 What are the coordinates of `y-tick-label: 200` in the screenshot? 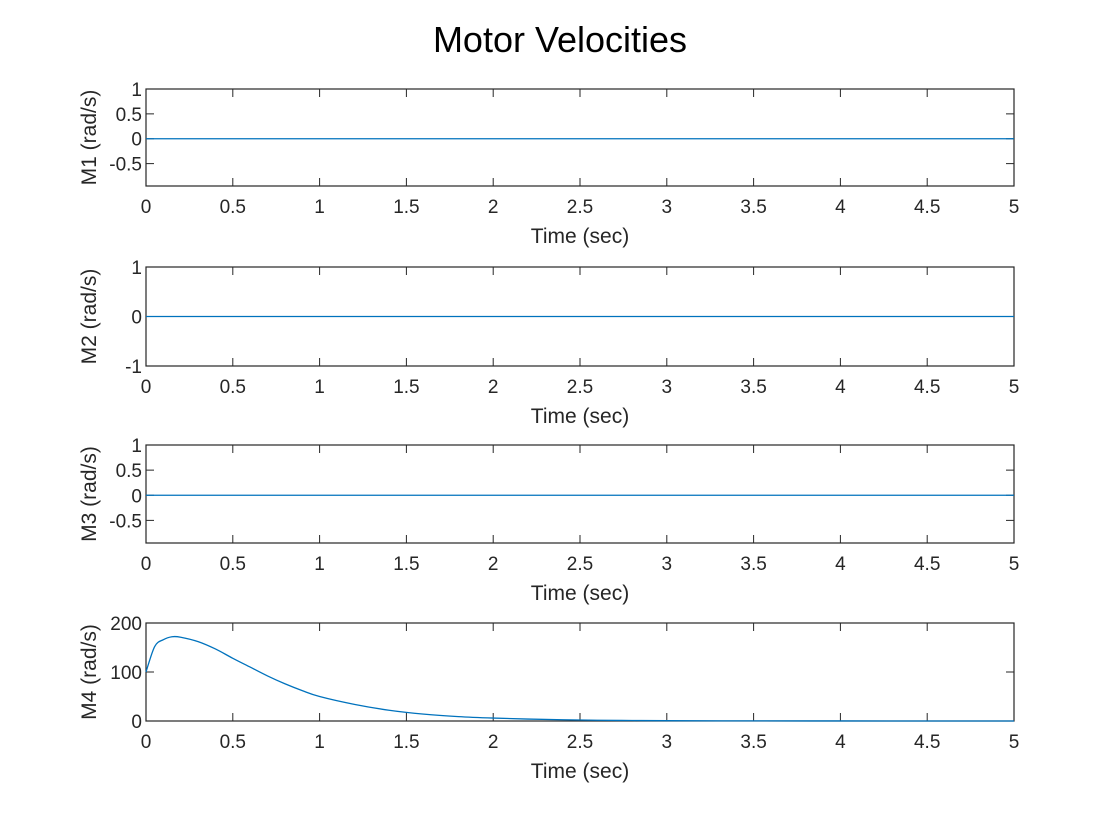 It's located at (126, 624).